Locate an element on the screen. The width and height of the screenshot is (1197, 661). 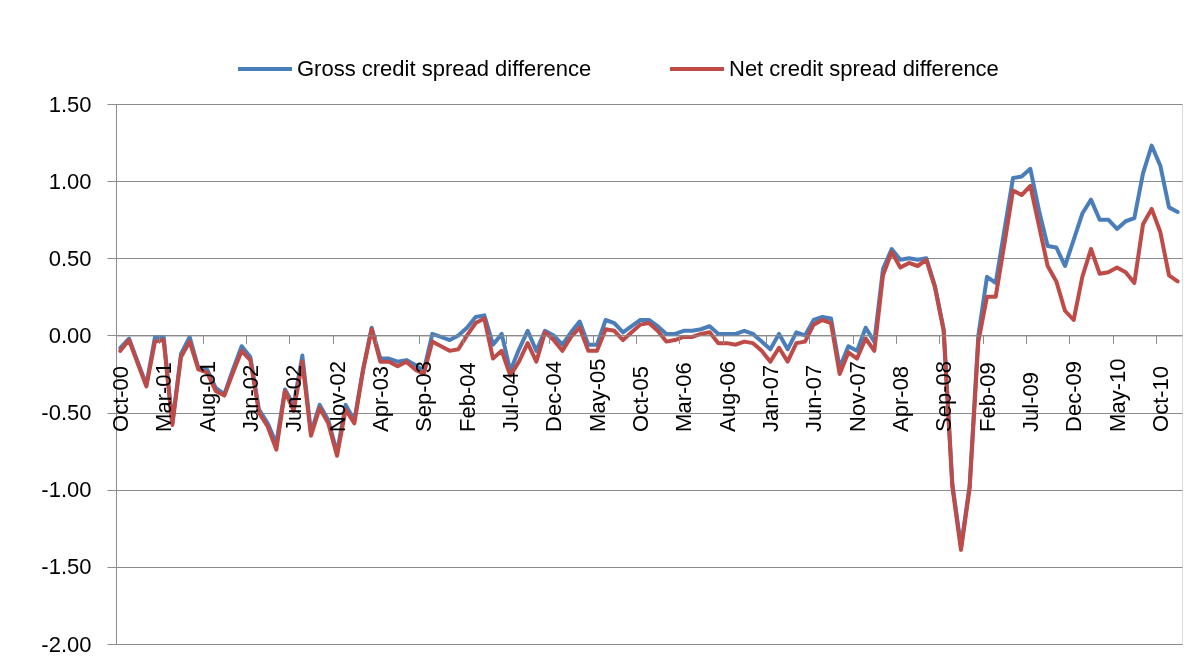
x-tick-label: Nov-07 is located at coordinates (857, 396).